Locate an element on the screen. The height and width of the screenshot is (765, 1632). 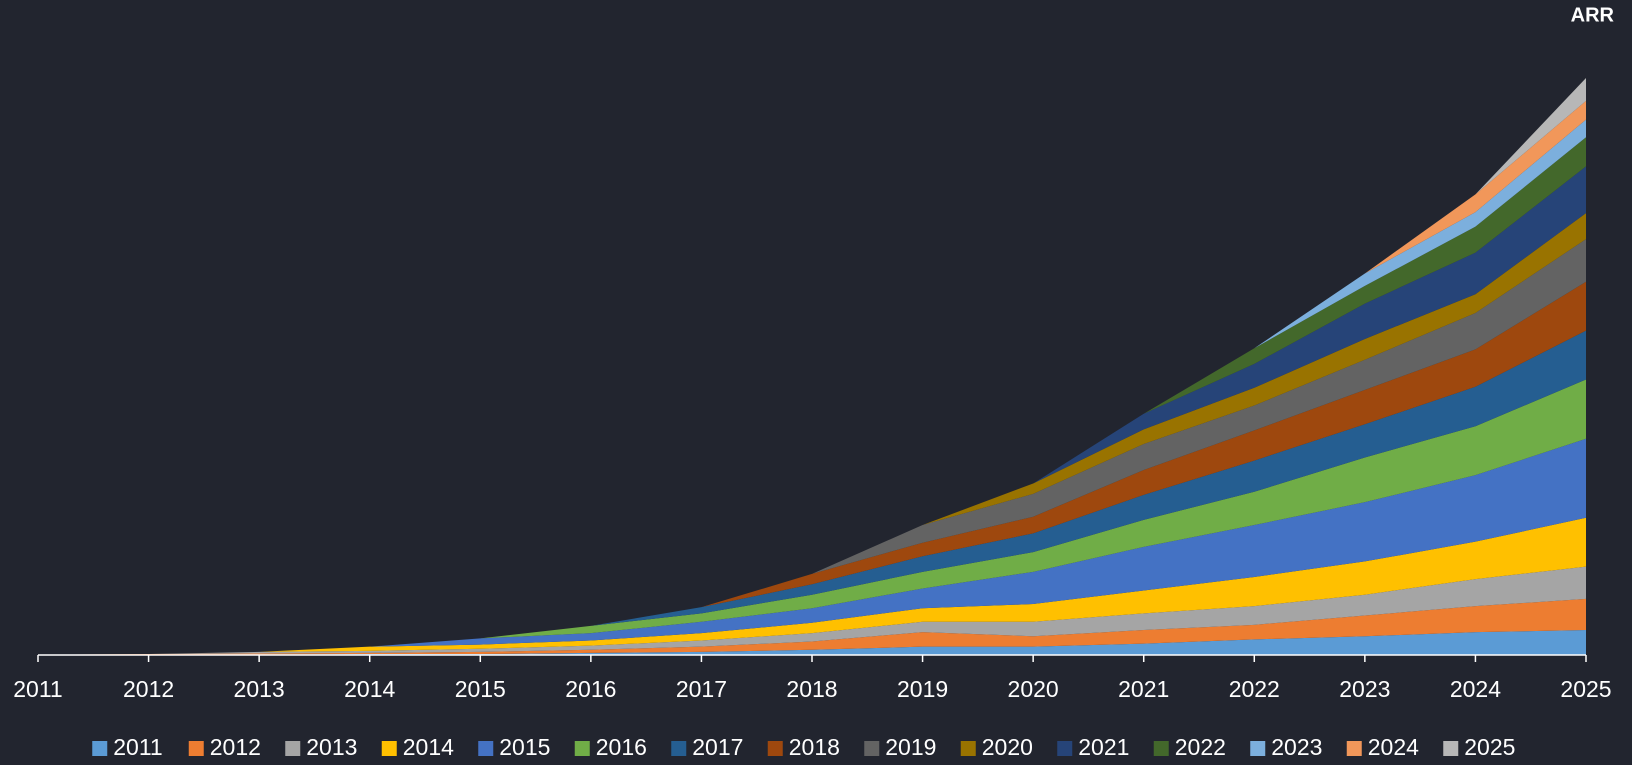
legend-label: 2014 is located at coordinates (428, 747).